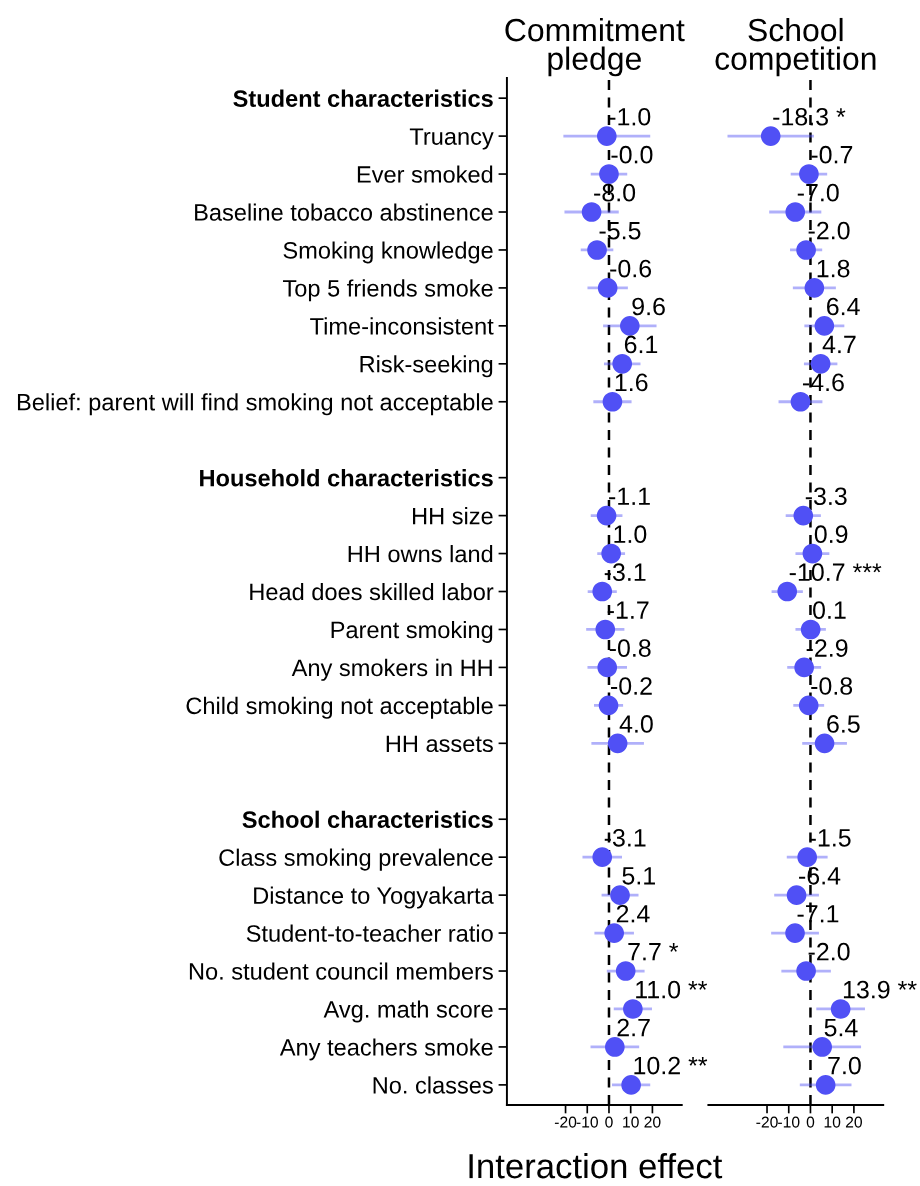 Image resolution: width=920 pixels, height=1186 pixels. Describe the element at coordinates (841, 1027) in the screenshot. I see `data-label: 5.4` at that location.